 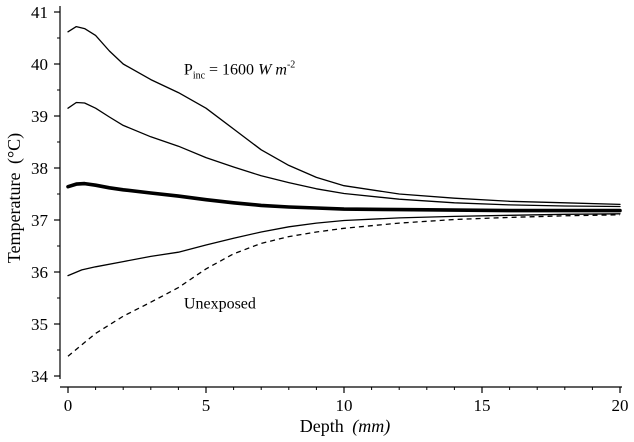 I want to click on y-axis-title: Temperature (°C), so click(x=14, y=198).